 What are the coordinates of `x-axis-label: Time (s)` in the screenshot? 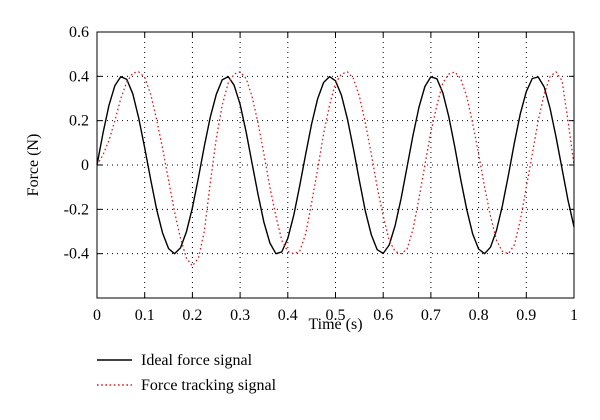 It's located at (335, 324).